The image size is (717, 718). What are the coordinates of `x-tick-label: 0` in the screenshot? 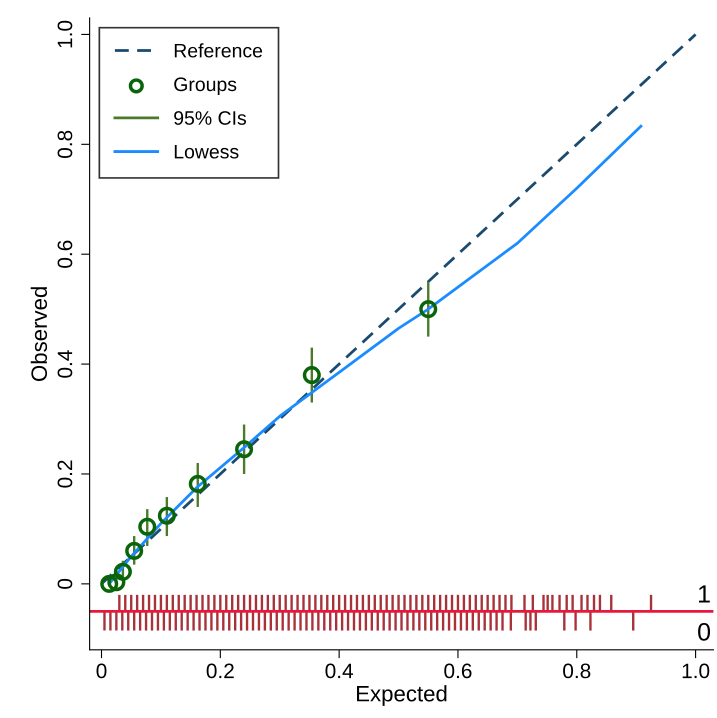 It's located at (101, 671).